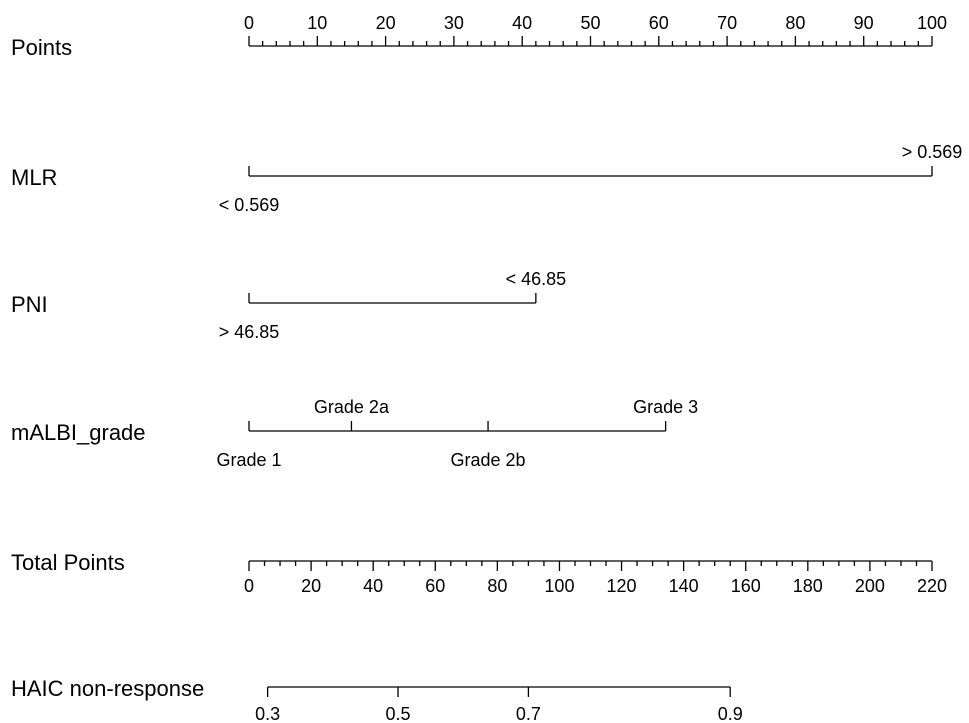 The width and height of the screenshot is (969, 723). What do you see at coordinates (249, 23) in the screenshot?
I see `points-tick-label: 0` at bounding box center [249, 23].